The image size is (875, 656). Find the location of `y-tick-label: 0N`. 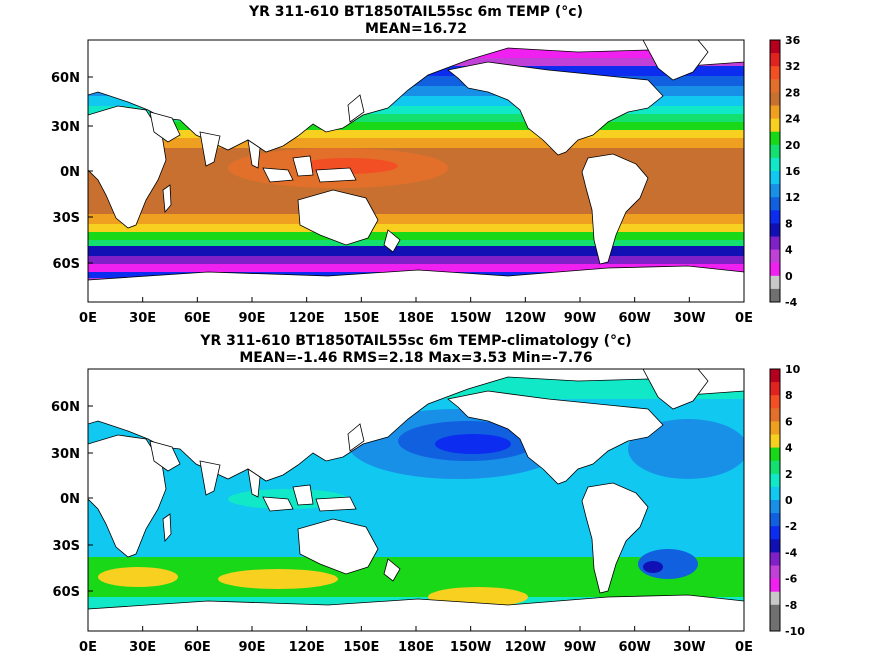

y-tick-label: 0N is located at coordinates (70, 499).